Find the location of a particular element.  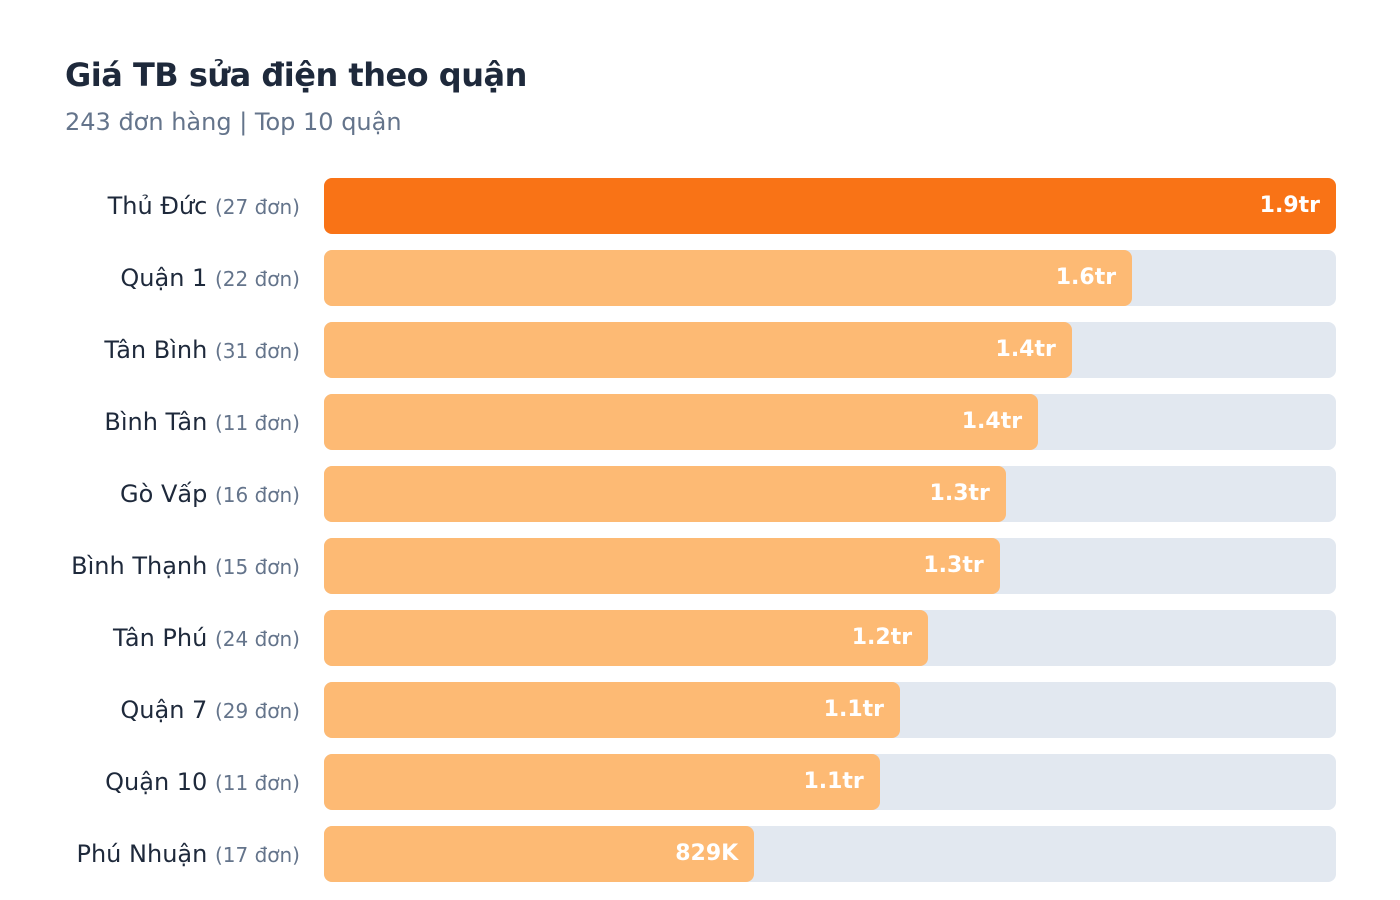

order-count: (17 đơn) is located at coordinates (257, 855).